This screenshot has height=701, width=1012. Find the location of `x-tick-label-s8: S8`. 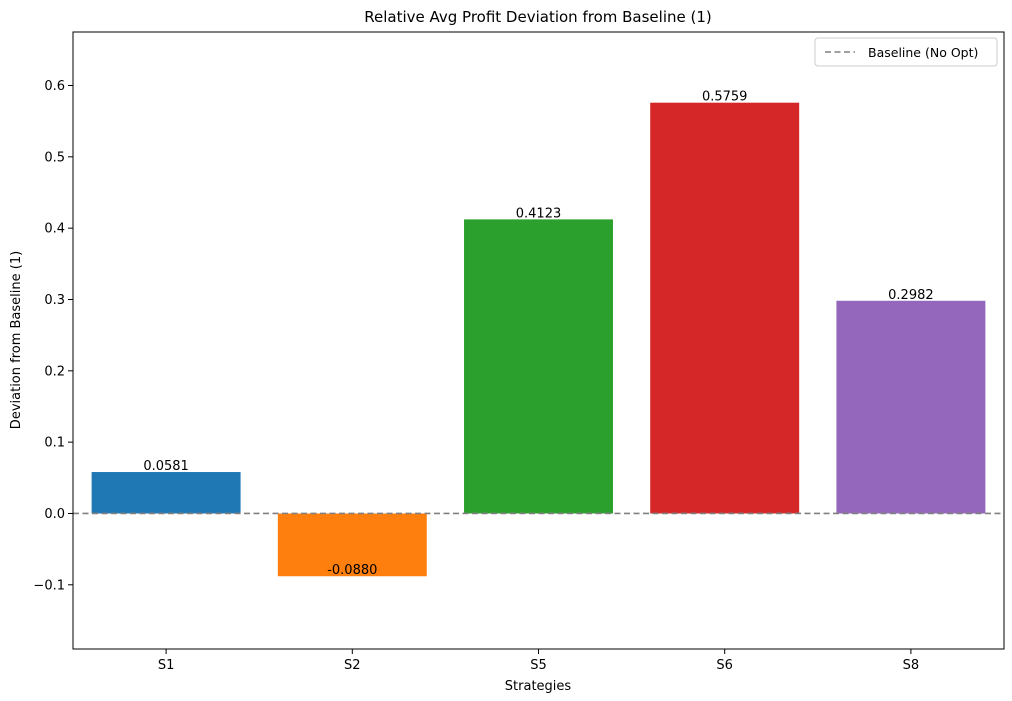

x-tick-label-s8: S8 is located at coordinates (911, 665).